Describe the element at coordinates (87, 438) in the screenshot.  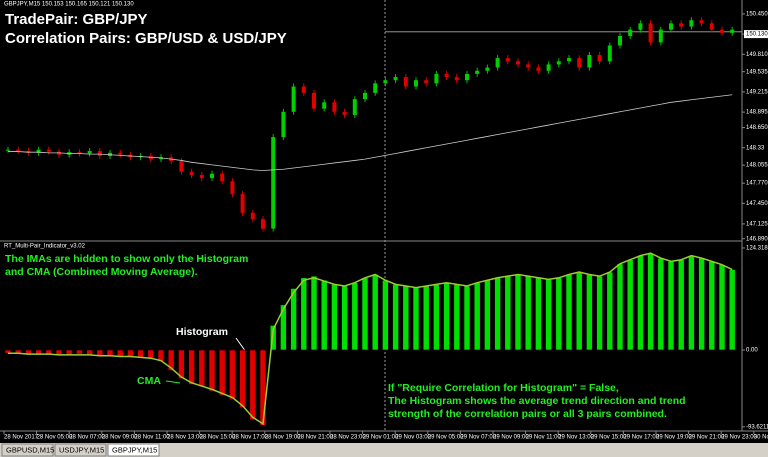
I see `time-label: 28 Nov 07:00` at that location.